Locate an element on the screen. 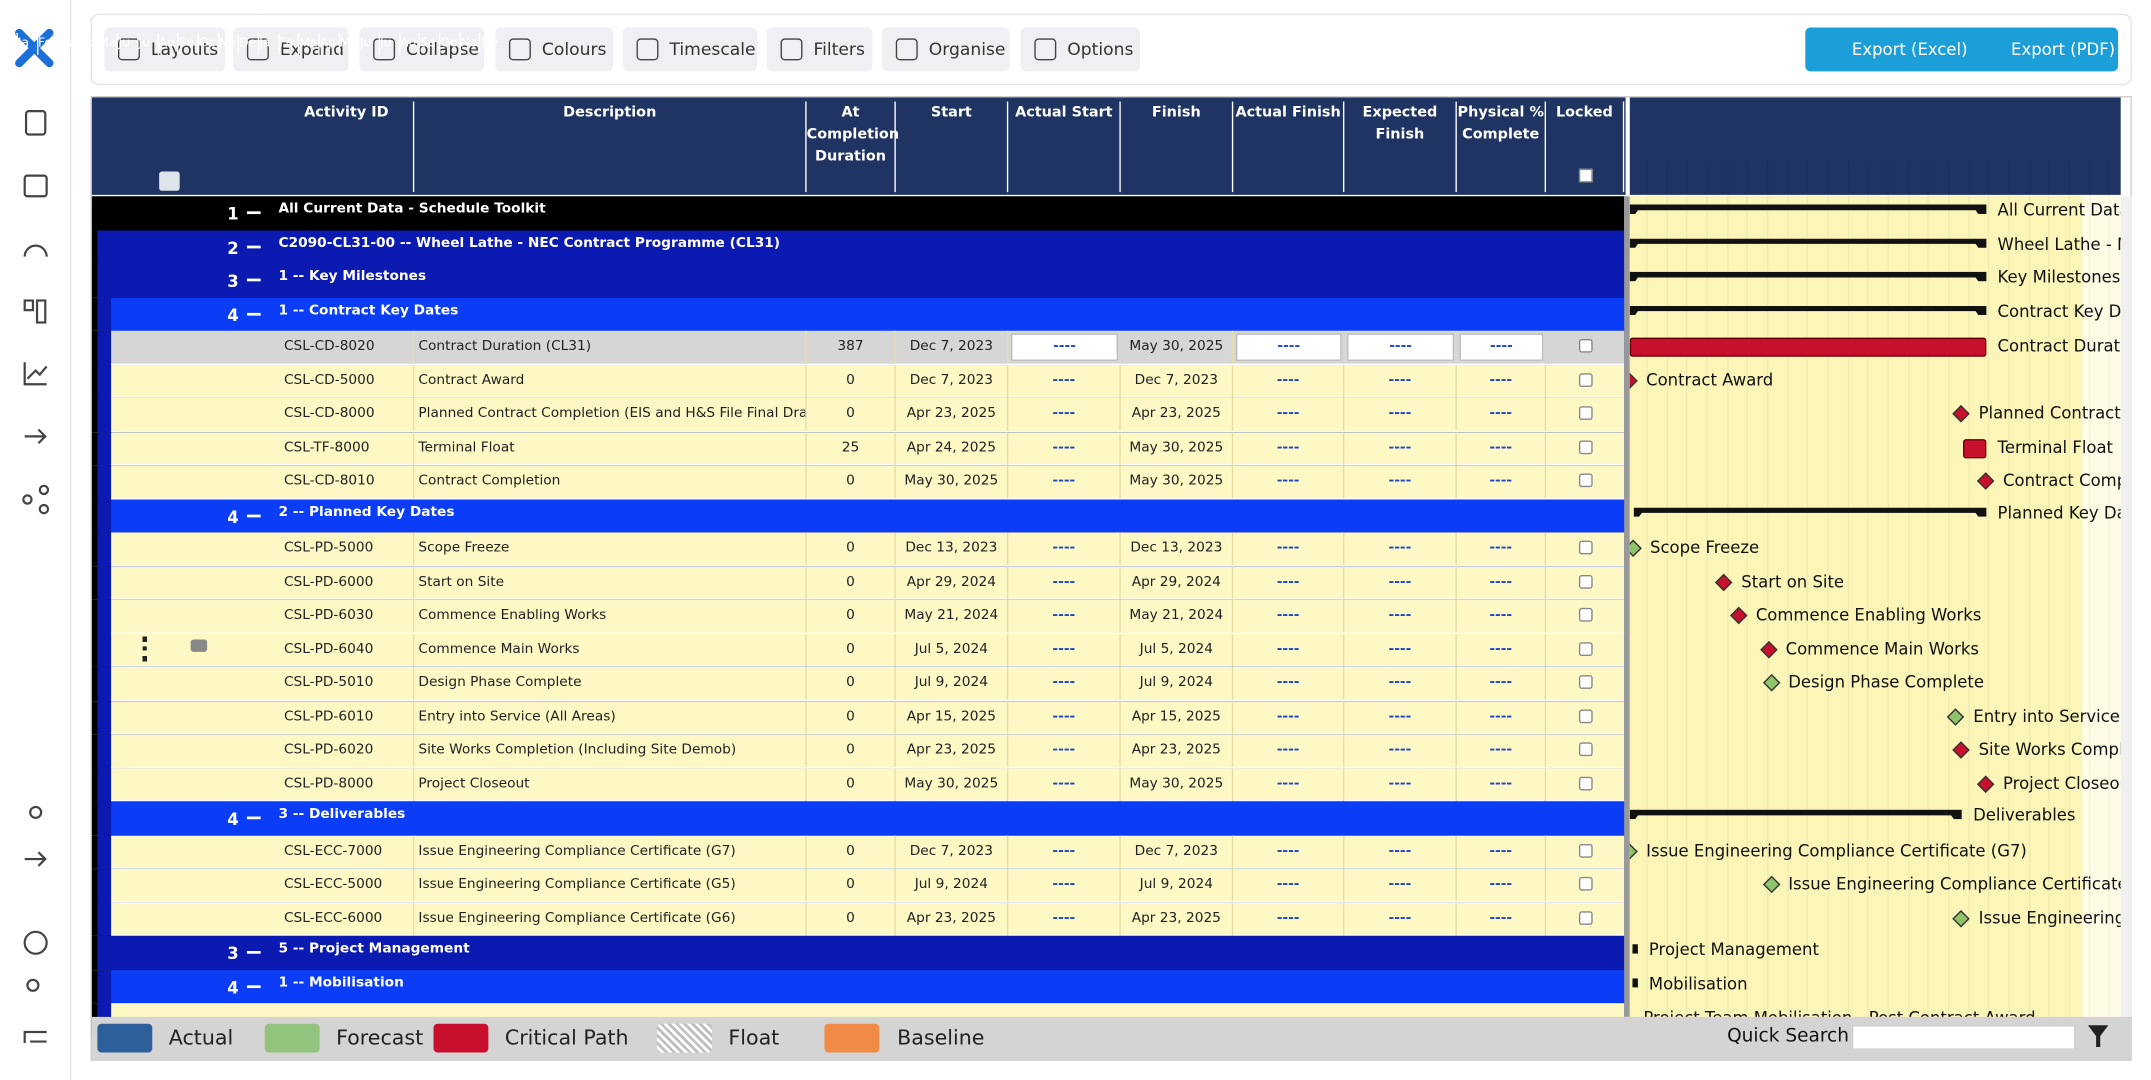 The width and height of the screenshot is (2151, 1080). gantt-scrollbar is located at coordinates (2126, 606).